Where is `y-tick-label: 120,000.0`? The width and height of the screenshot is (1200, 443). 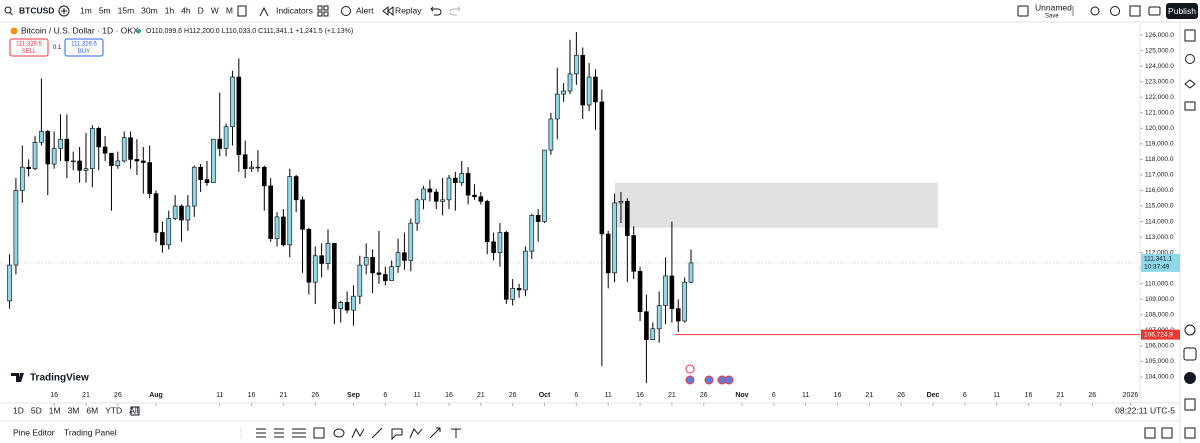
y-tick-label: 120,000.0 is located at coordinates (1159, 128).